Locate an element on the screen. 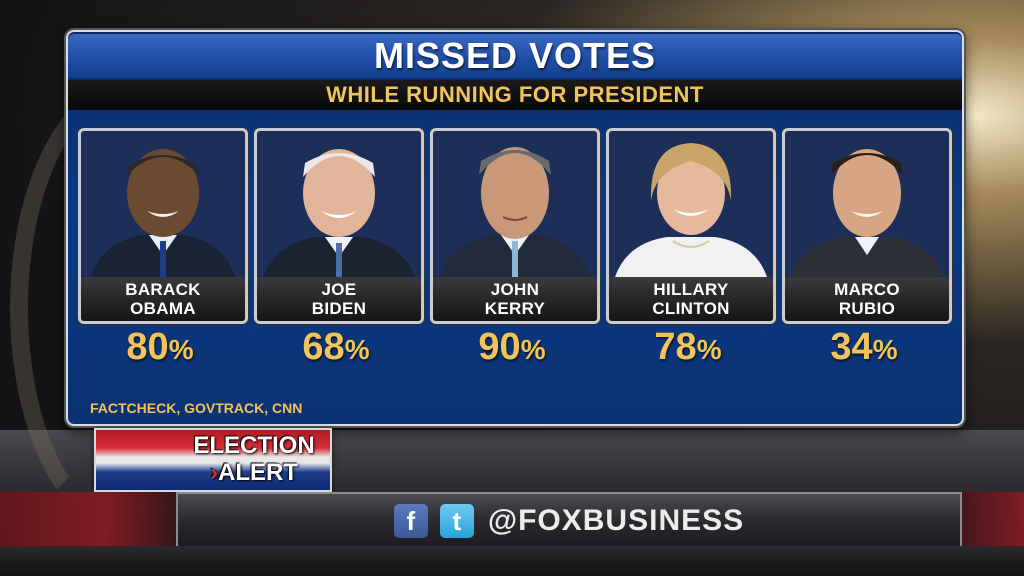 This screenshot has height=576, width=1024. candidate-card-obama: BARACK OBAMA is located at coordinates (163, 226).